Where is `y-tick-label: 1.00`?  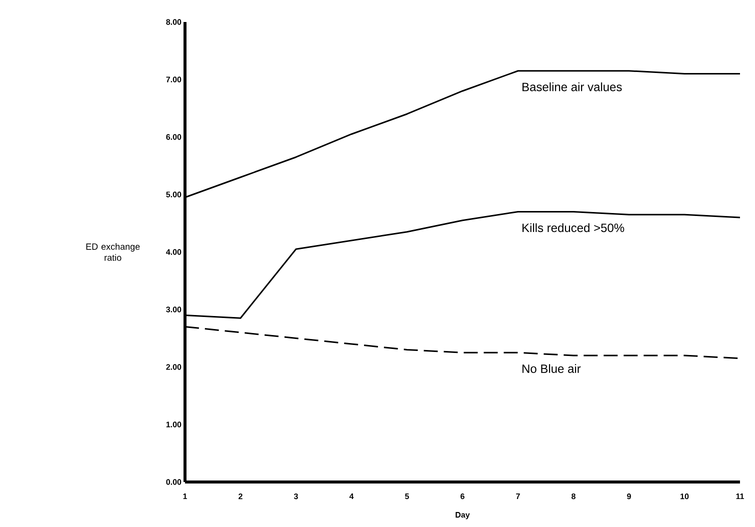
y-tick-label: 1.00 is located at coordinates (174, 425).